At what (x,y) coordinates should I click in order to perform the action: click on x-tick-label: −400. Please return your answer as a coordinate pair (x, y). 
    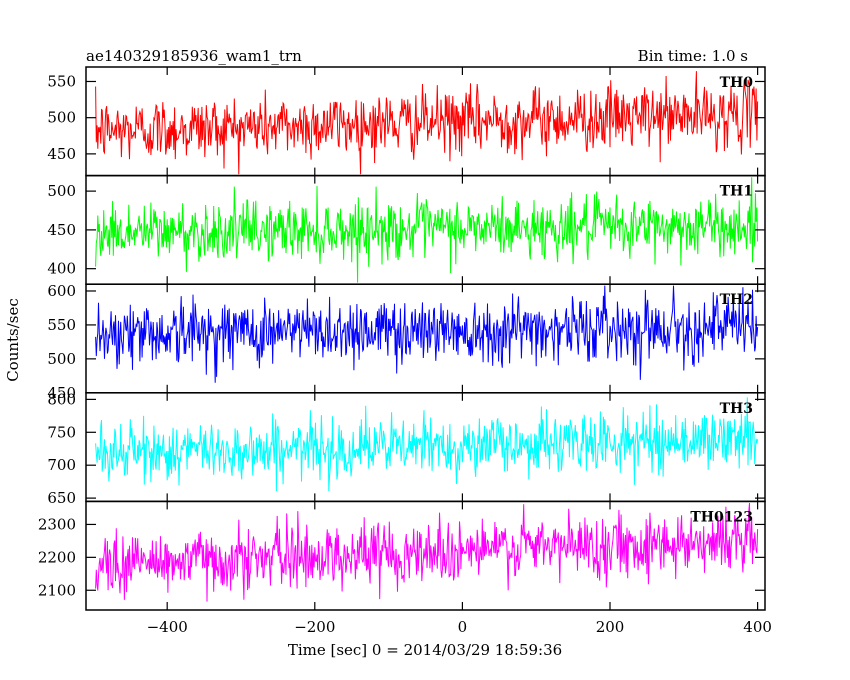
    Looking at the image, I should click on (167, 627).